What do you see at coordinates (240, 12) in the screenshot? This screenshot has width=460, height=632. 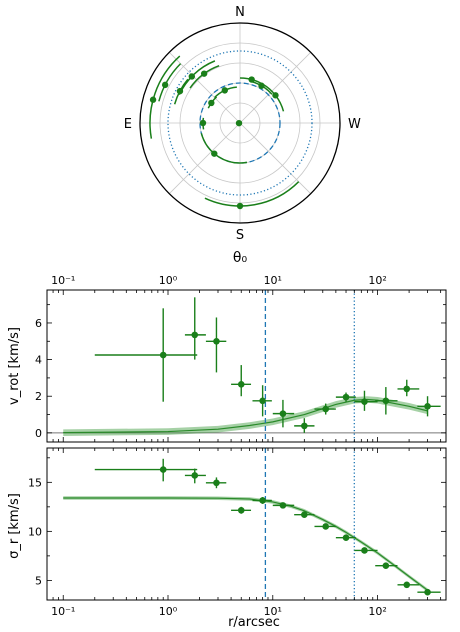 I see `compass-label-n: N` at bounding box center [240, 12].